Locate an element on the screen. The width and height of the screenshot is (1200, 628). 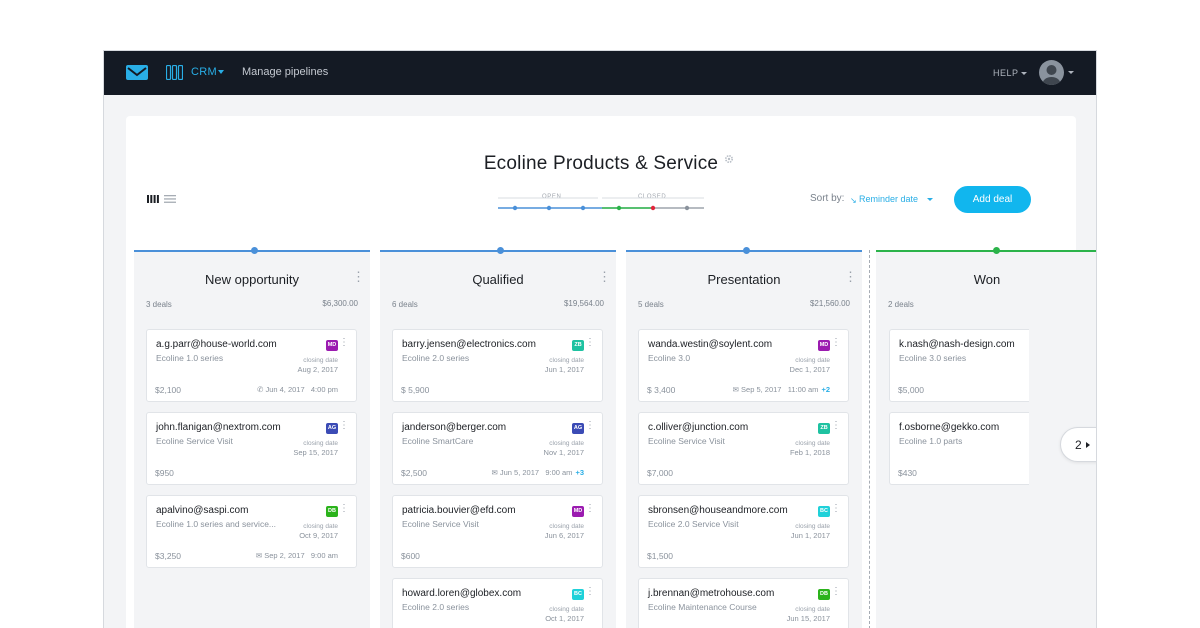
deal-amount: $430 is located at coordinates (907, 473).